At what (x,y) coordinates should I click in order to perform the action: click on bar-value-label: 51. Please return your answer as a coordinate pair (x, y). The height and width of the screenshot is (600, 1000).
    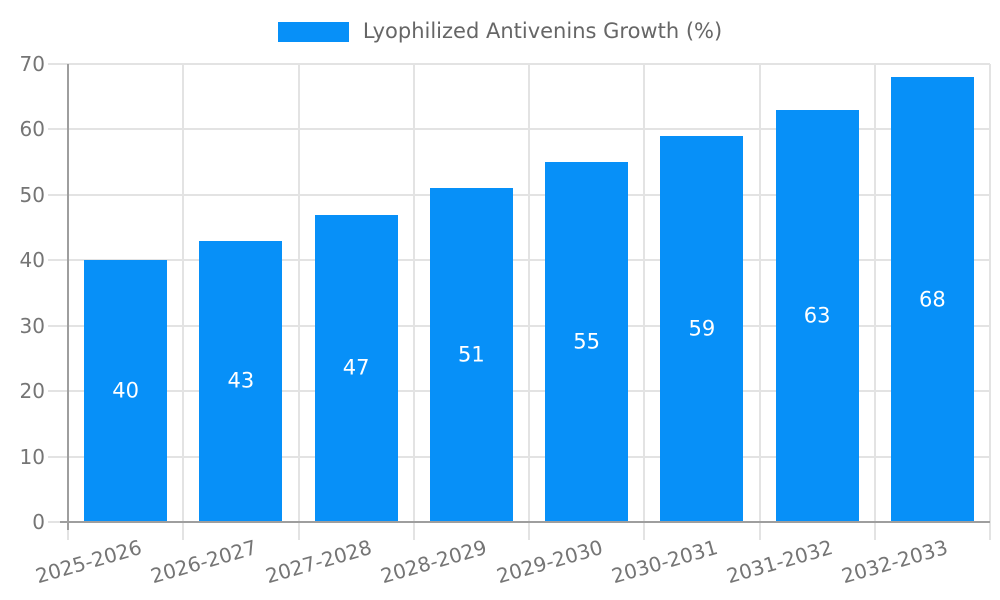
    Looking at the image, I should click on (471, 354).